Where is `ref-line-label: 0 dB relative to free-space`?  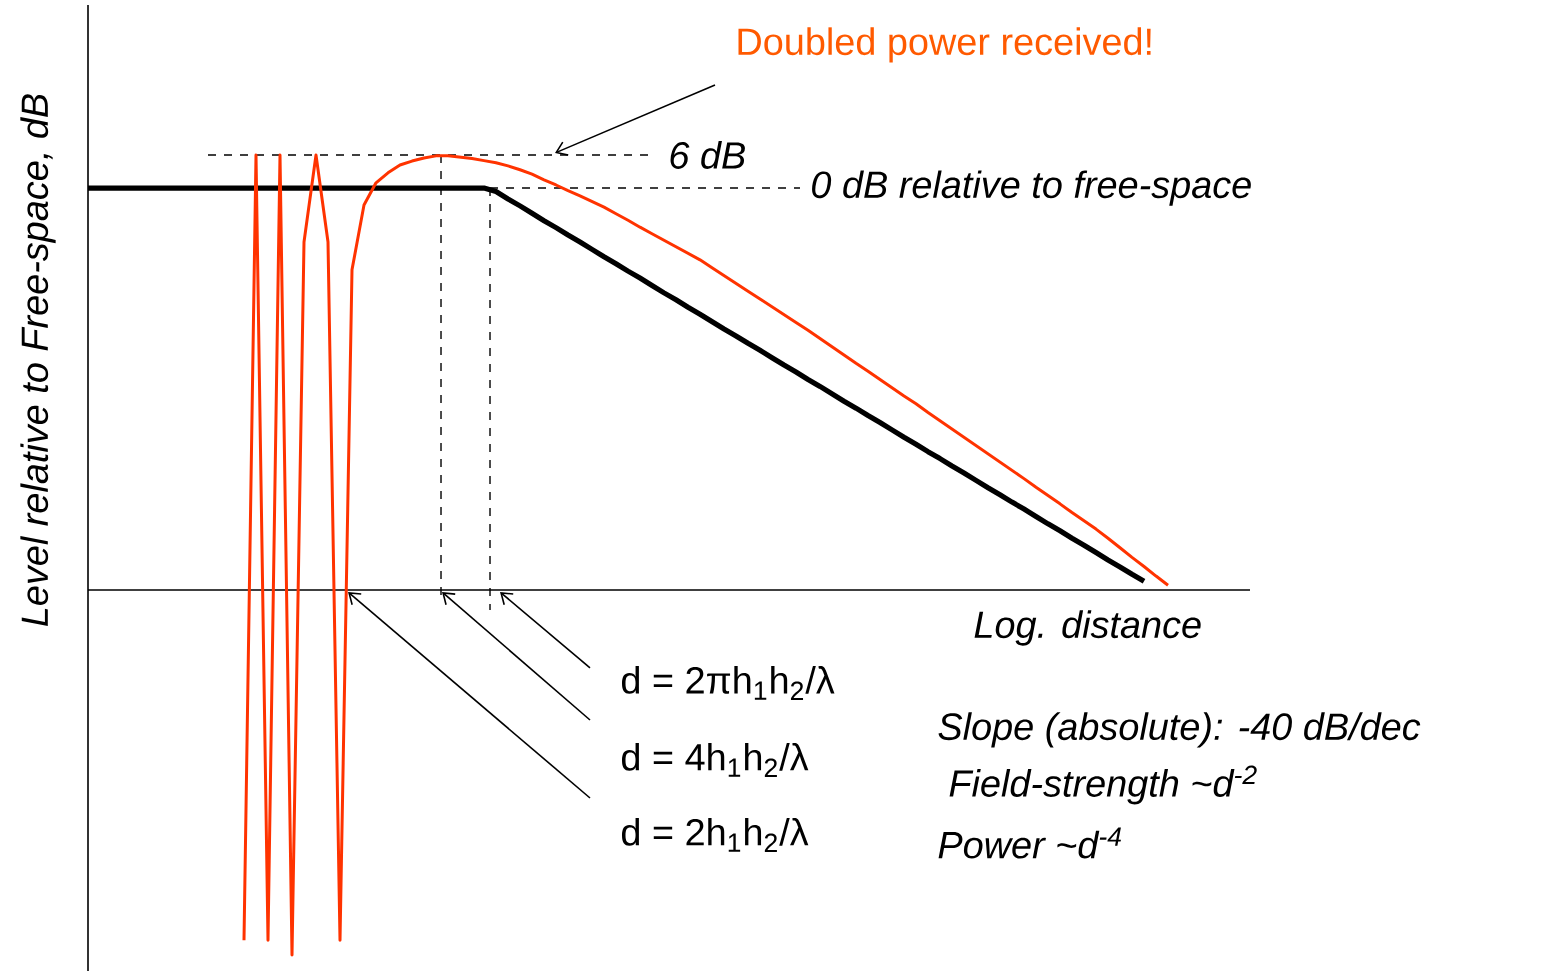
ref-line-label: 0 dB relative to free-space is located at coordinates (1031, 188).